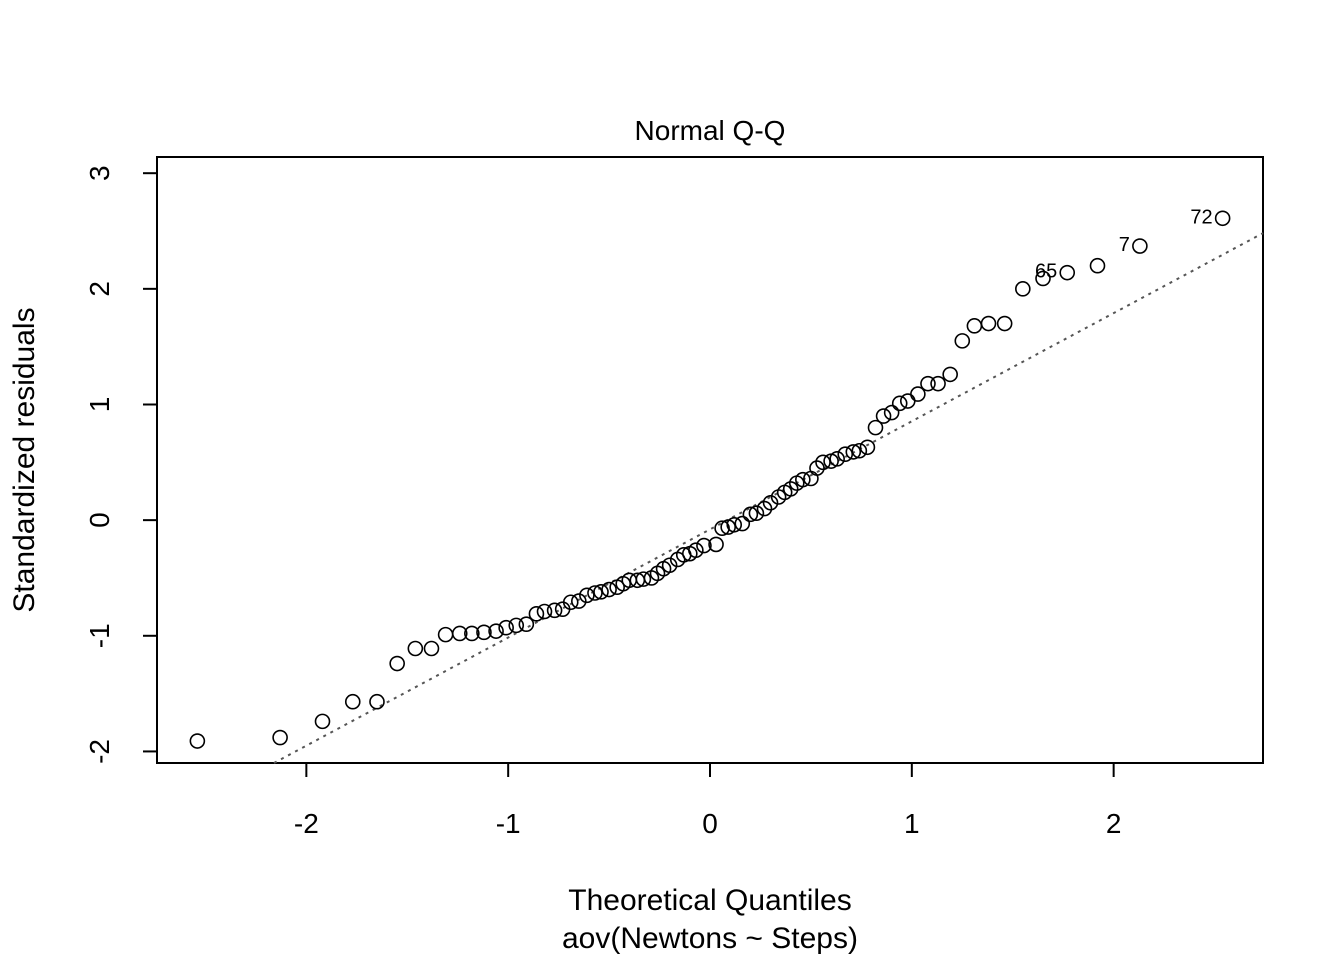  What do you see at coordinates (508, 823) in the screenshot?
I see `x-tick-label: -1` at bounding box center [508, 823].